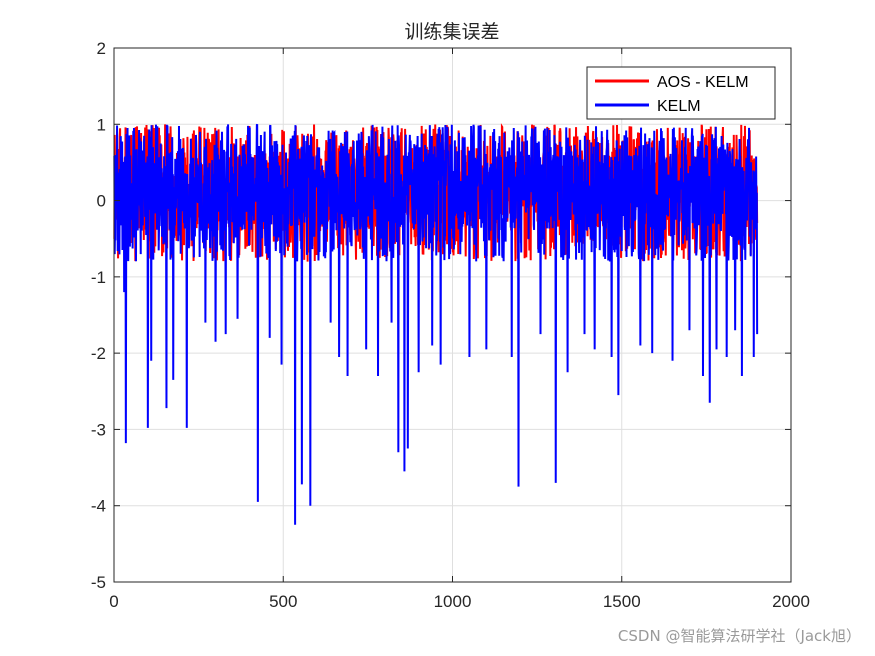 The height and width of the screenshot is (656, 875). What do you see at coordinates (679, 106) in the screenshot?
I see `legend-label: KELM` at bounding box center [679, 106].